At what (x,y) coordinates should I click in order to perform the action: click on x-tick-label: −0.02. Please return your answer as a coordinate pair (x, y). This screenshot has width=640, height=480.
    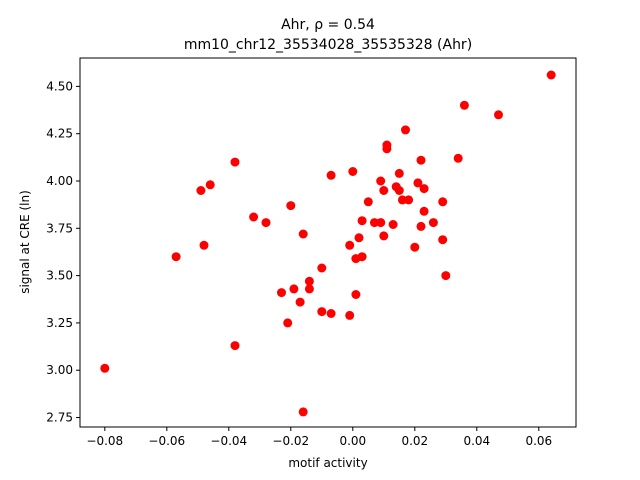
    Looking at the image, I should click on (290, 441).